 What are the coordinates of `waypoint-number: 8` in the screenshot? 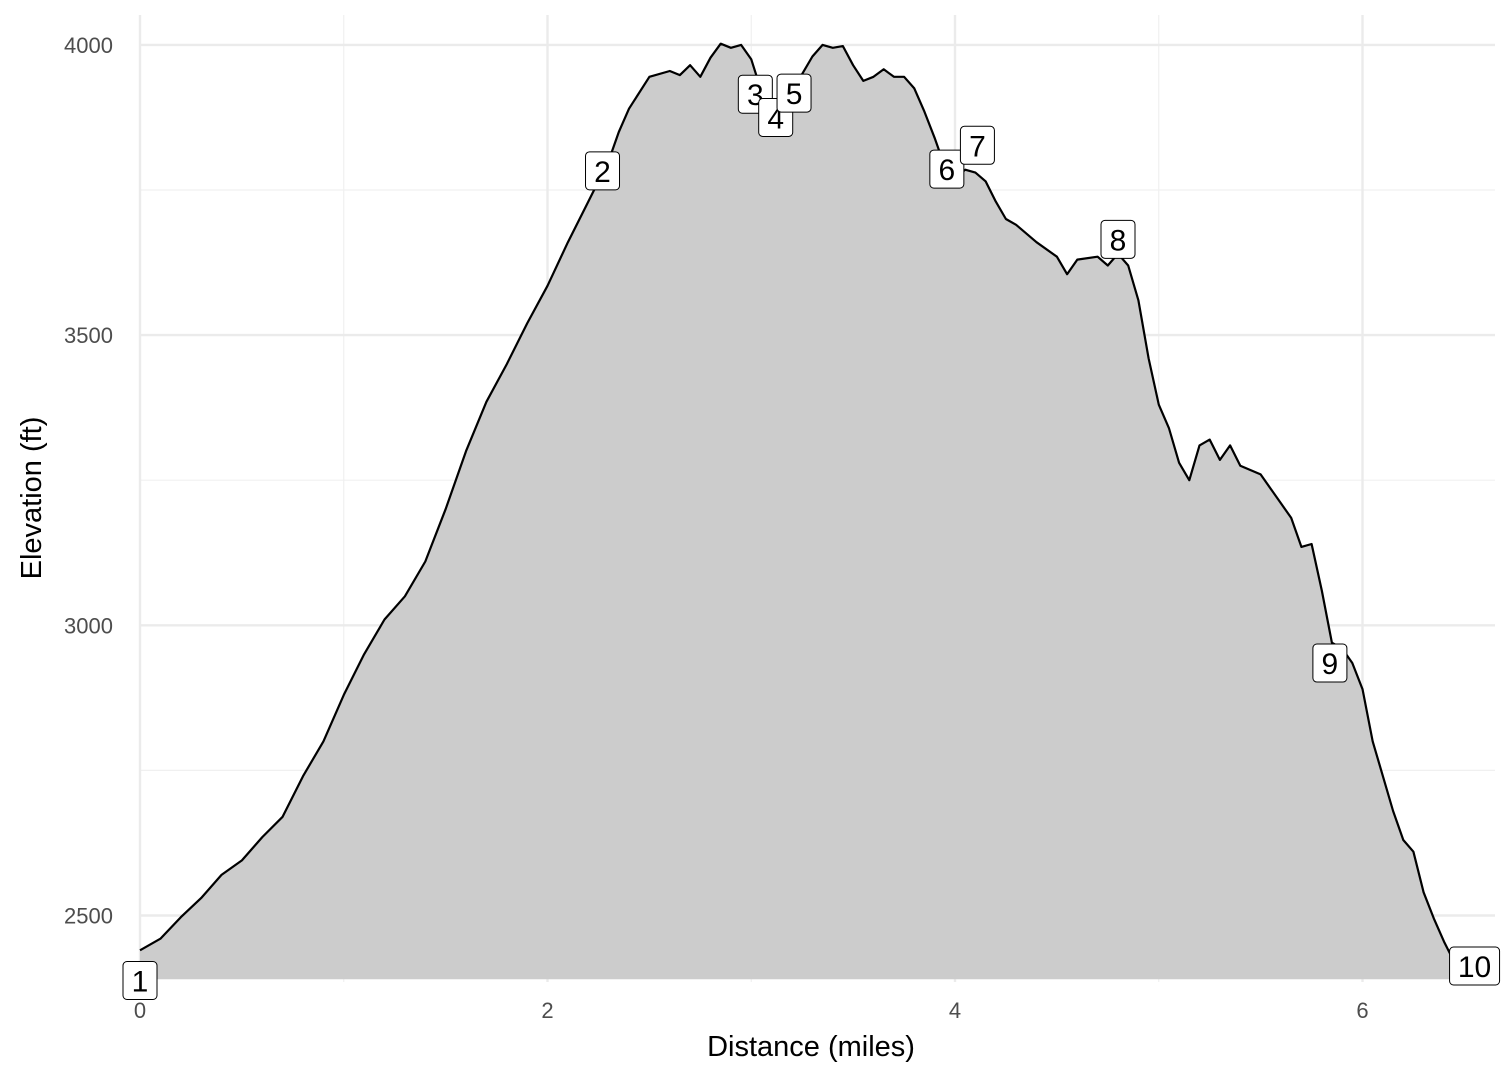 It's located at (1118, 240).